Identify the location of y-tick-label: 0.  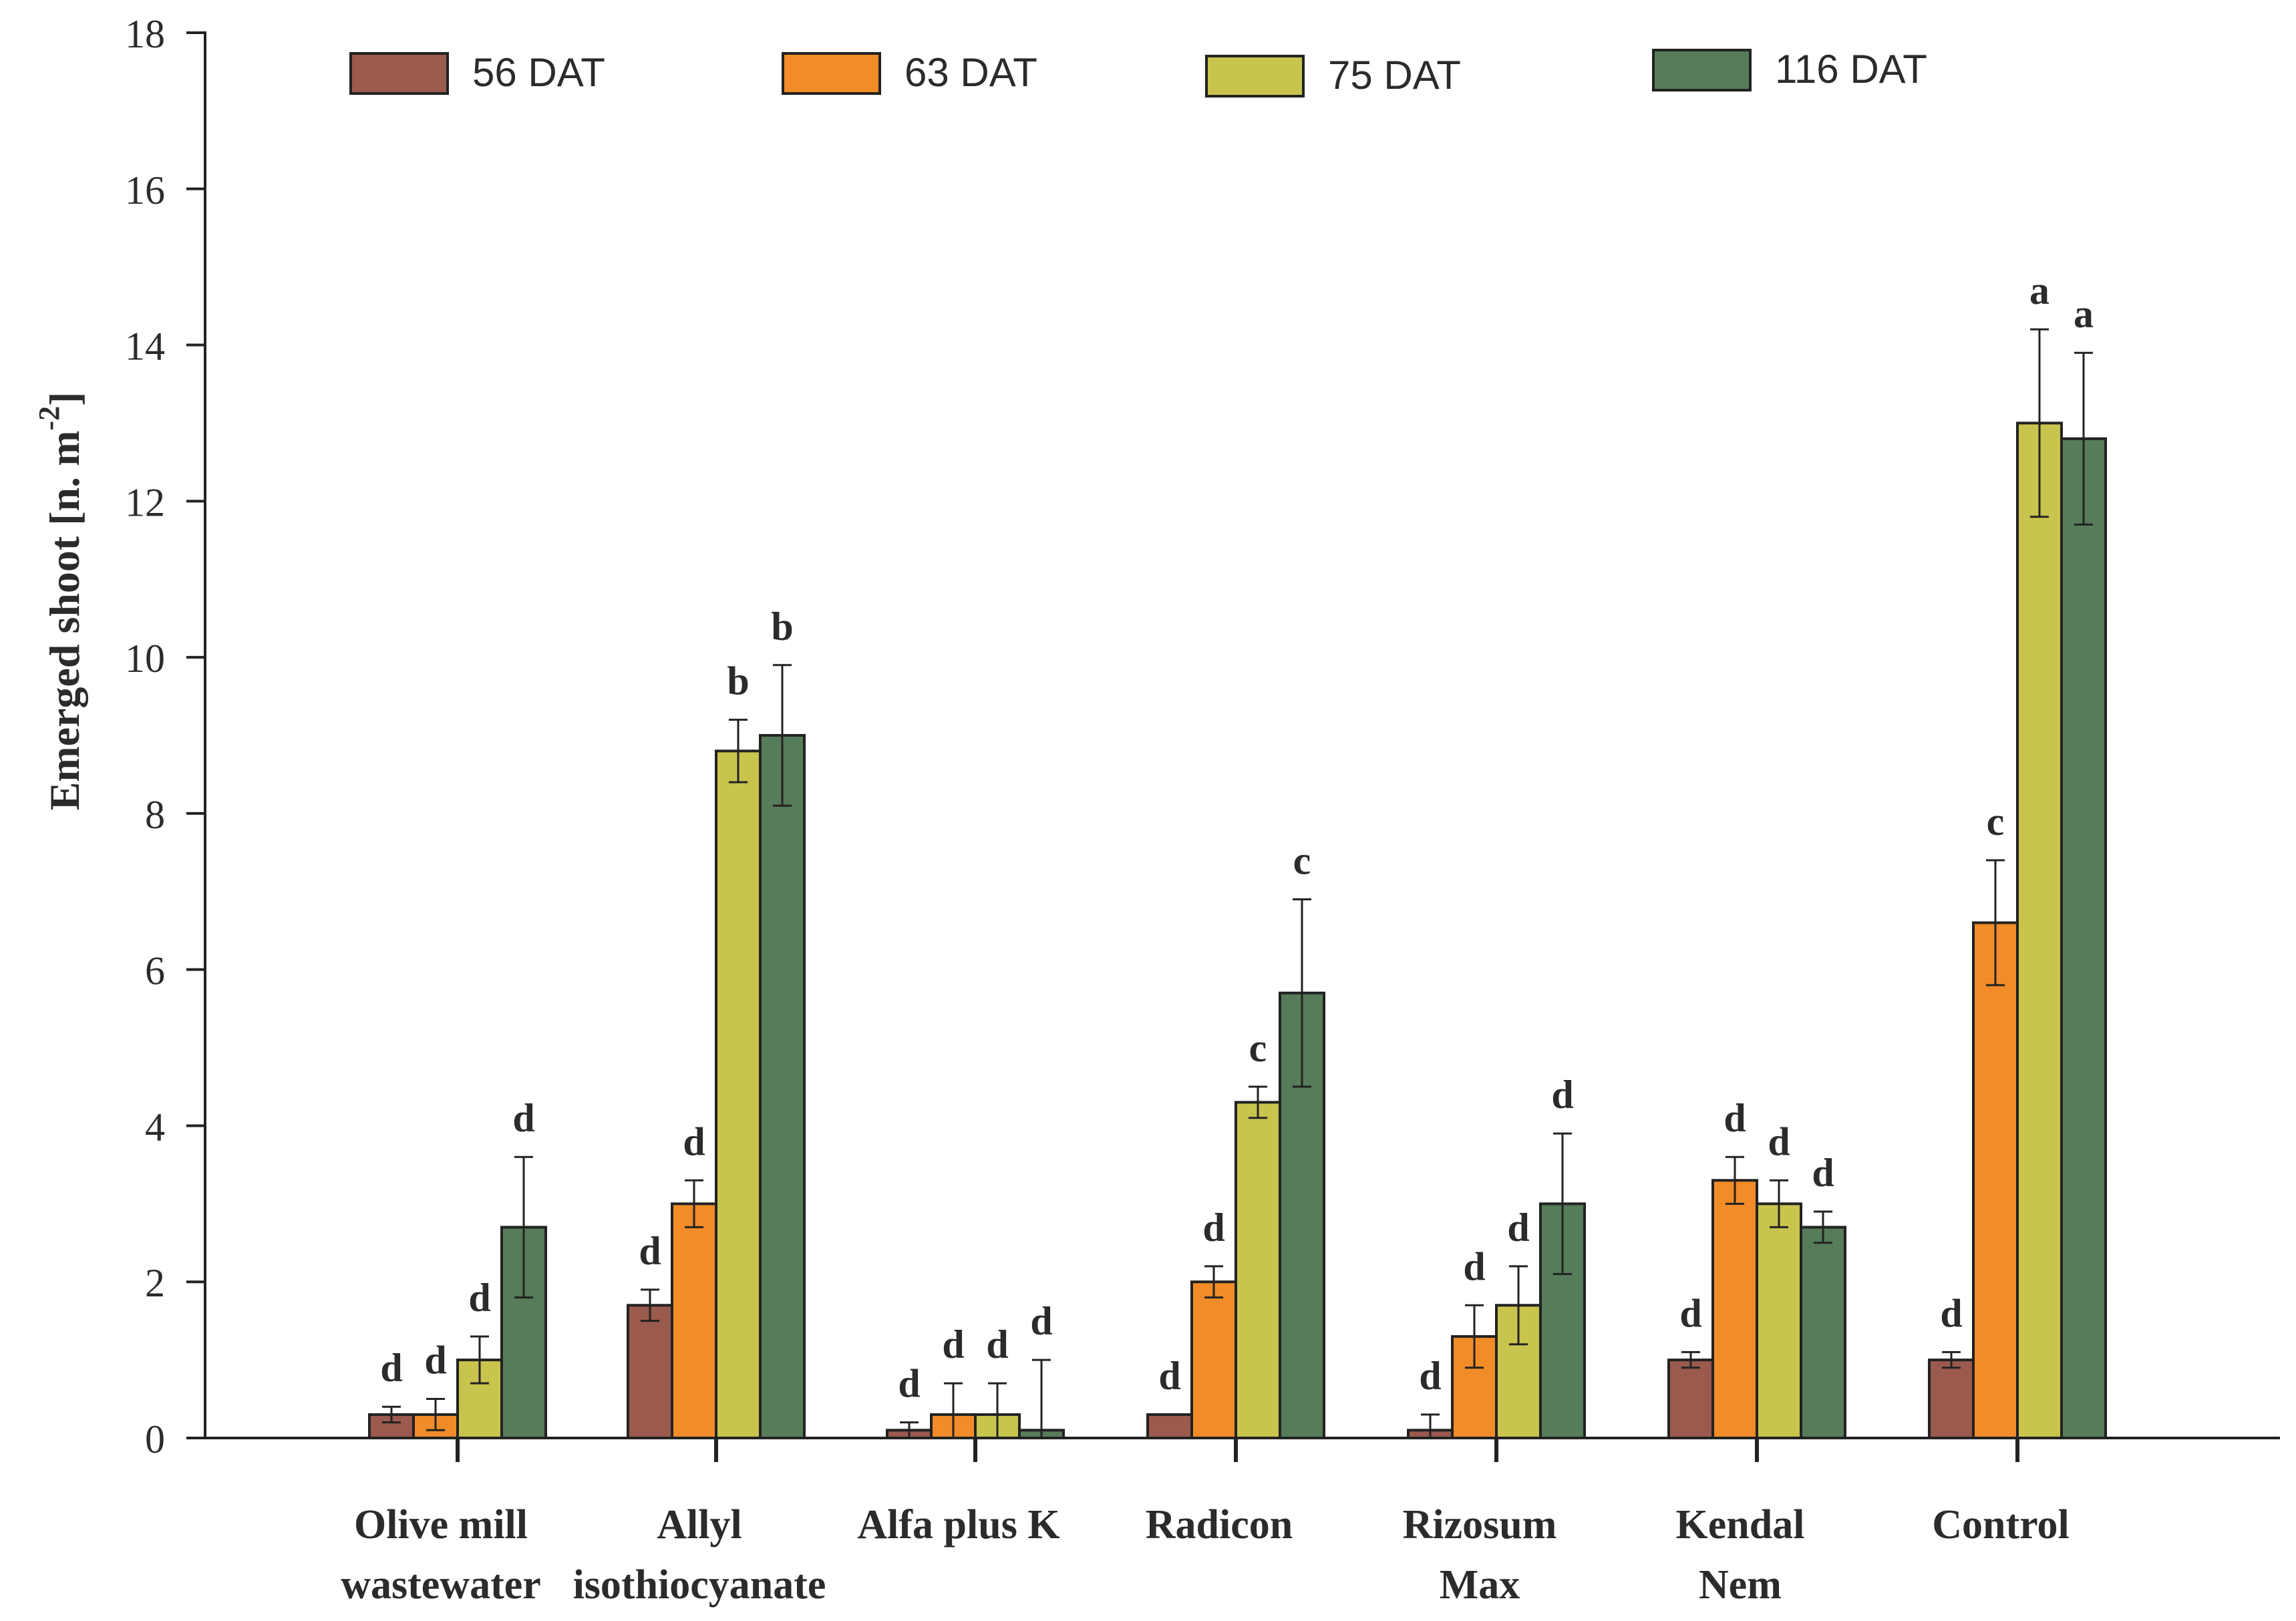
(155, 1439).